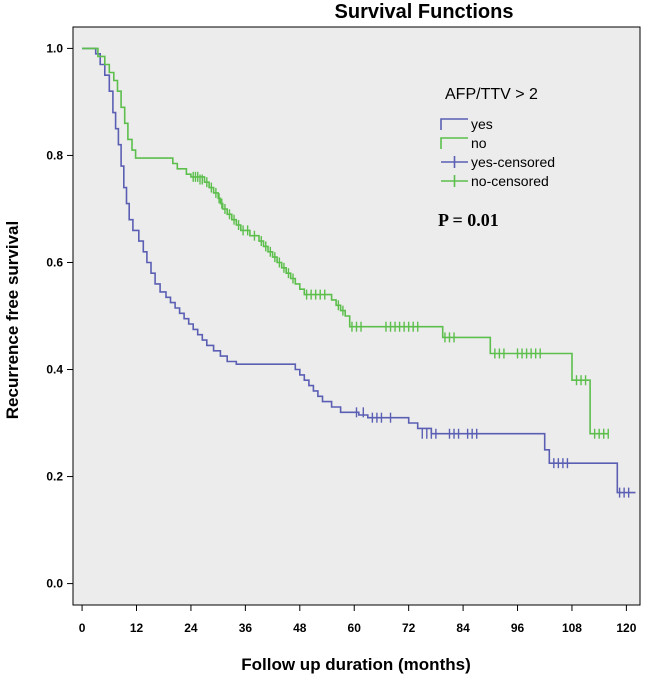 The height and width of the screenshot is (679, 653). What do you see at coordinates (59, 316) in the screenshot?
I see `y-axis: 0.0 0.2 0.4 0.6 0.8 1.0` at bounding box center [59, 316].